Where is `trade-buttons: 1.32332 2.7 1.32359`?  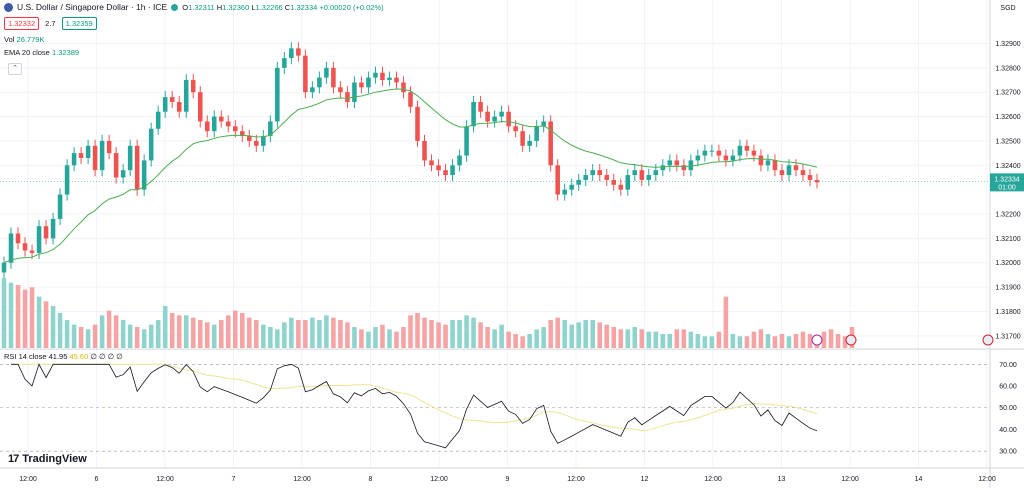
trade-buttons: 1.32332 2.7 1.32359 is located at coordinates (50, 23).